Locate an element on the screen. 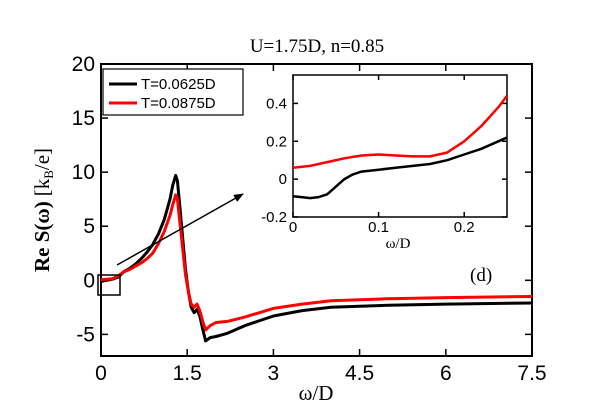  legend-label-t0875: T=0.0875D is located at coordinates (178, 103).